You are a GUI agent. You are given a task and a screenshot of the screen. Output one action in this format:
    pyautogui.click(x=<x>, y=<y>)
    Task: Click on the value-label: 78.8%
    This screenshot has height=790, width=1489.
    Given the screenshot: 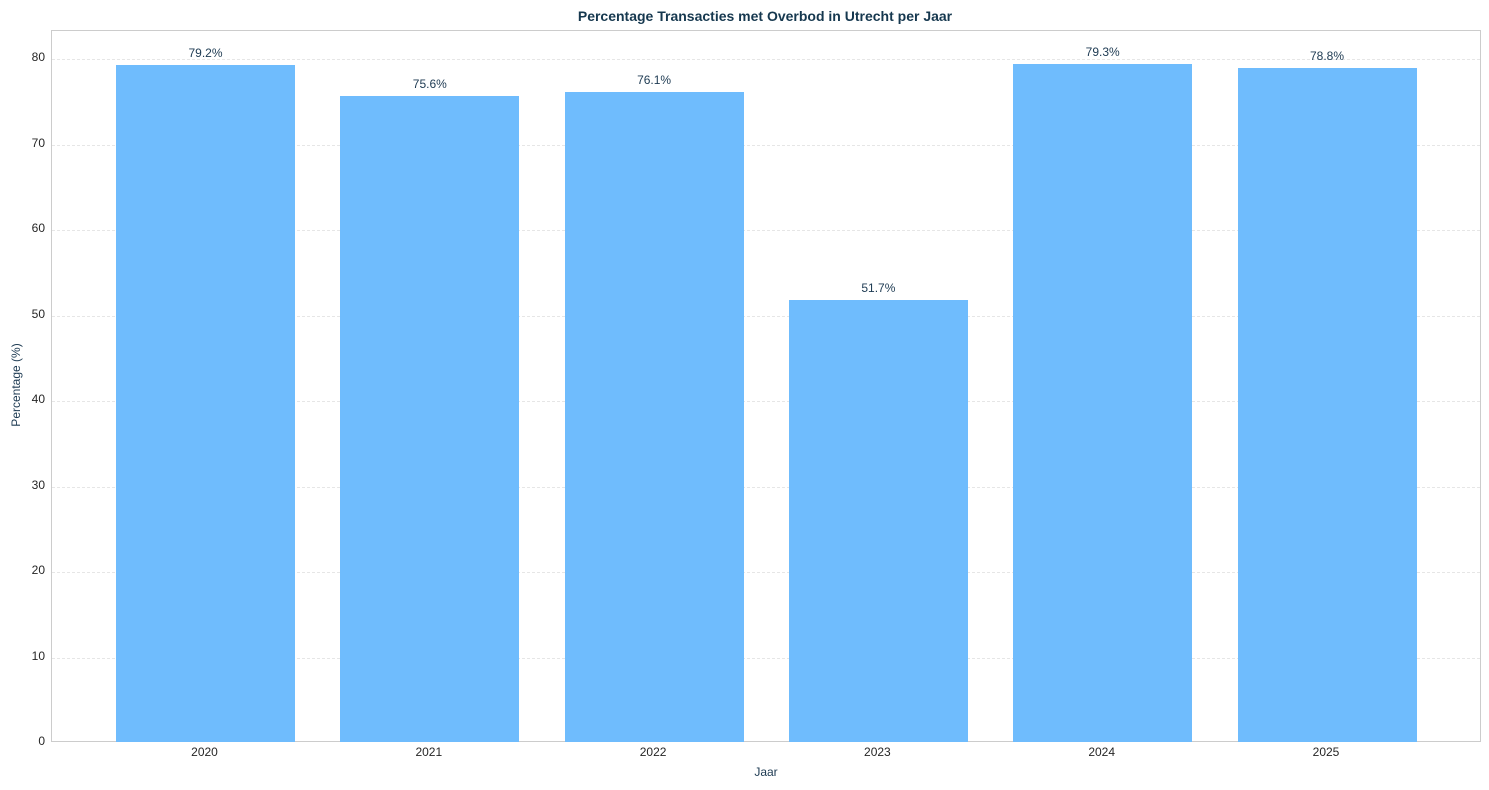 What is the action you would take?
    pyautogui.click(x=1327, y=56)
    